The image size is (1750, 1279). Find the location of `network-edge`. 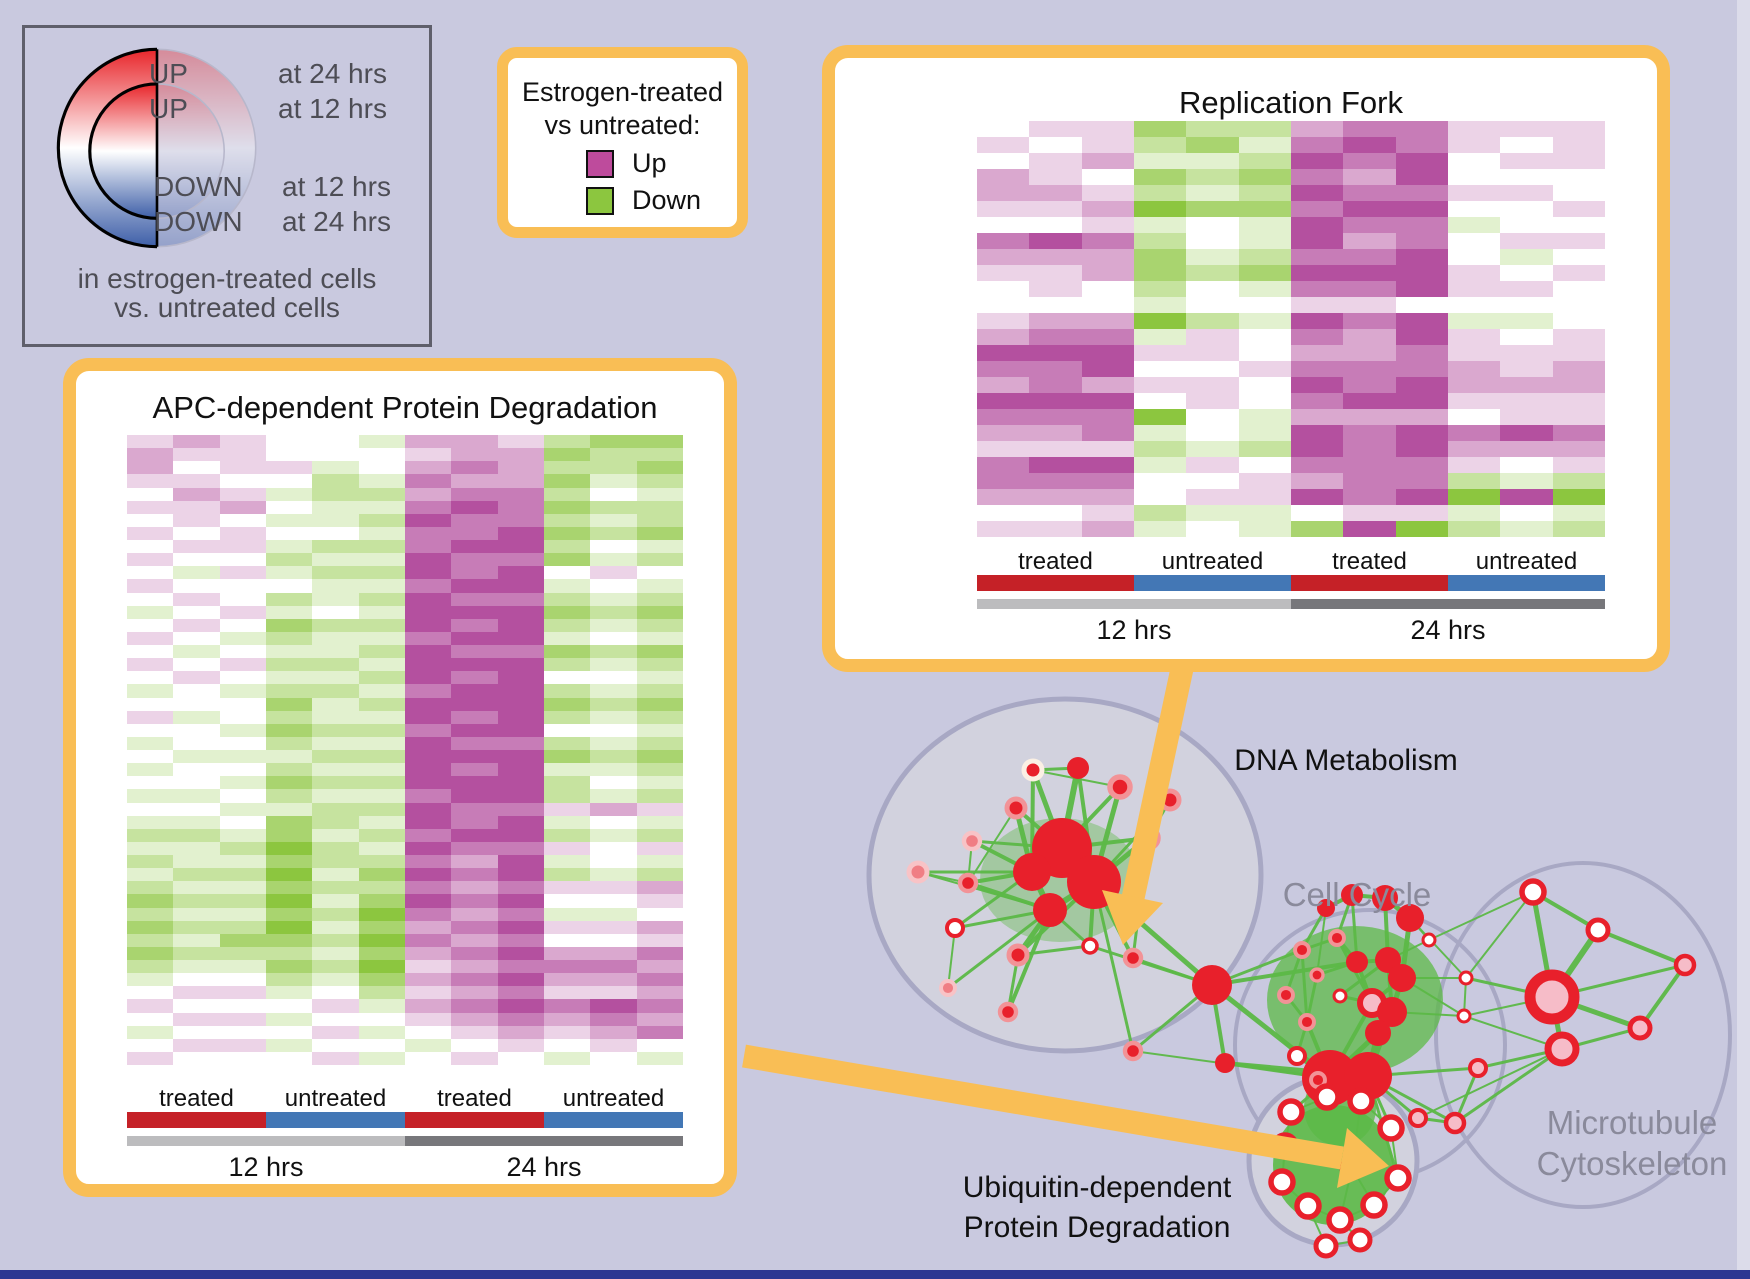

network-edge is located at coordinates (1321, 941).